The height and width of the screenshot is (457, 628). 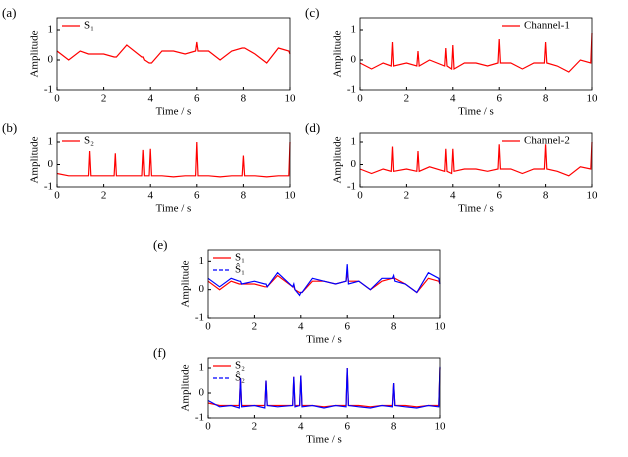 I want to click on panel-label: (e), so click(x=160, y=244).